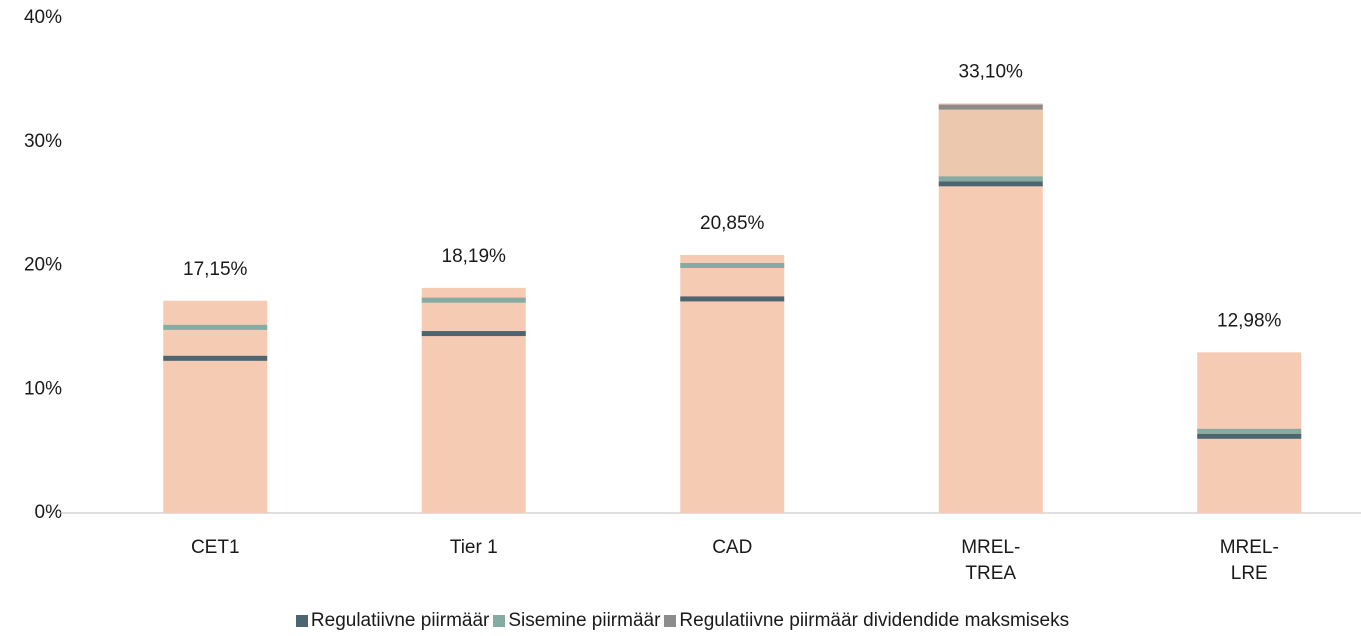 Image resolution: width=1361 pixels, height=636 pixels. I want to click on value-label: 17,15%, so click(215, 269).